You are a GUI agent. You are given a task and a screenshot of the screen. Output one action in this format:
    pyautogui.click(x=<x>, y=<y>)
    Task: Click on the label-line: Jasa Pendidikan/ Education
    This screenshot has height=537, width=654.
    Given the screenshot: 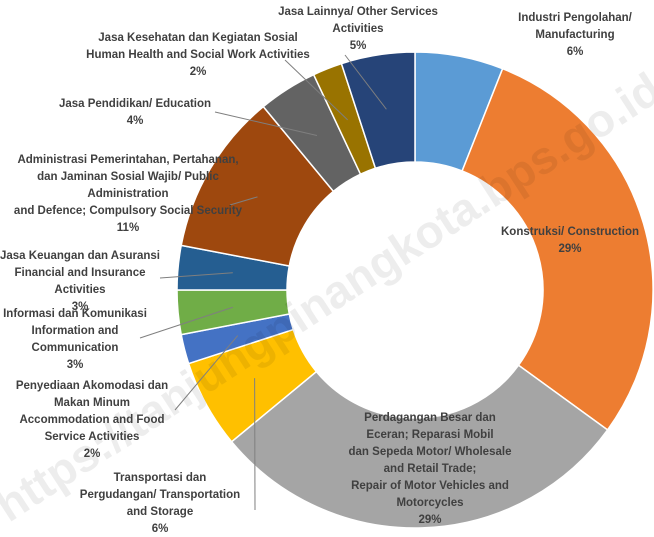 What is the action you would take?
    pyautogui.click(x=135, y=104)
    